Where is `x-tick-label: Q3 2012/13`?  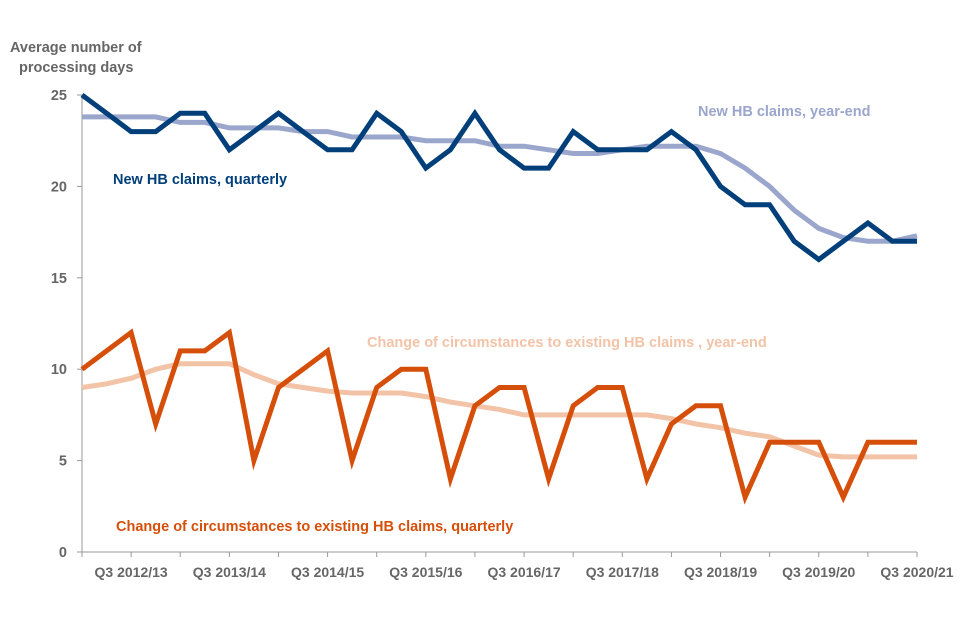
x-tick-label: Q3 2012/13 is located at coordinates (131, 572).